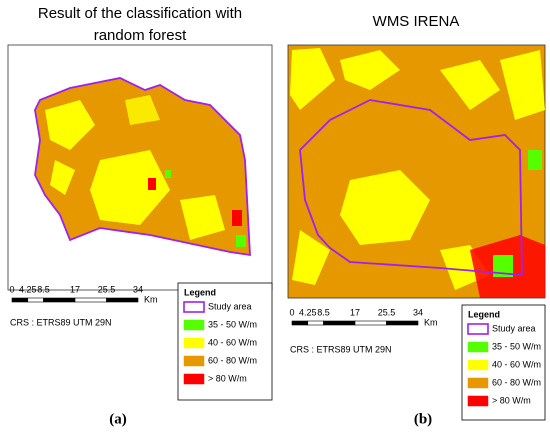 This screenshot has height=435, width=550. What do you see at coordinates (423, 419) in the screenshot?
I see `caption: (b)` at bounding box center [423, 419].